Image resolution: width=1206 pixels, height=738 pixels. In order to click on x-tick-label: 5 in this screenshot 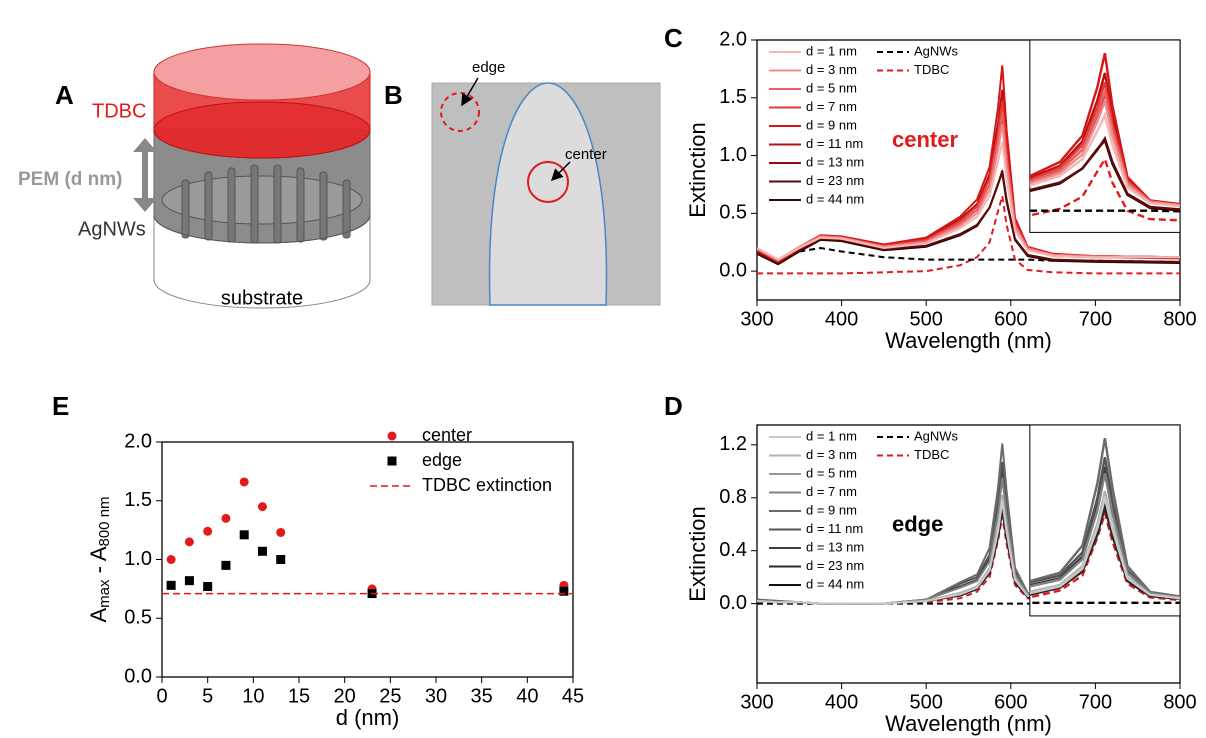, I will do `click(207, 696)`.